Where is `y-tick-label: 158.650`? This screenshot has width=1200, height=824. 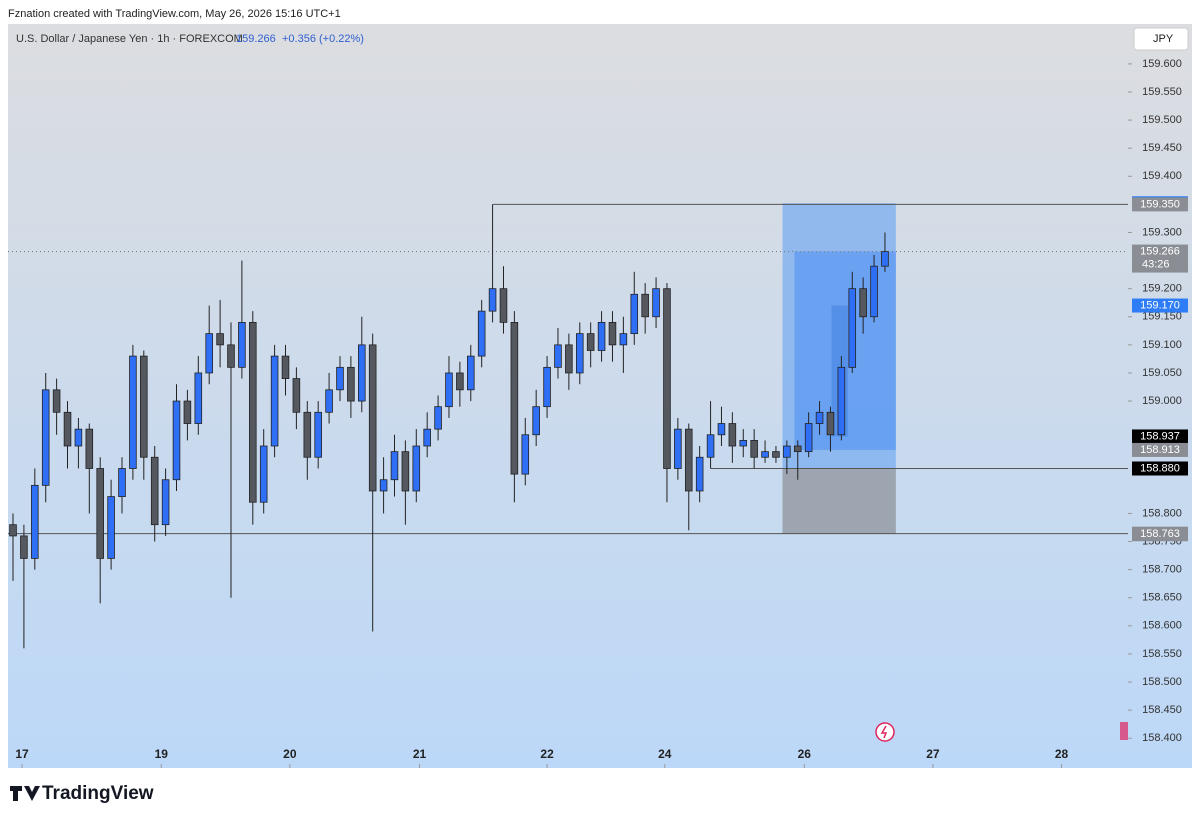
y-tick-label: 158.650 is located at coordinates (1162, 598).